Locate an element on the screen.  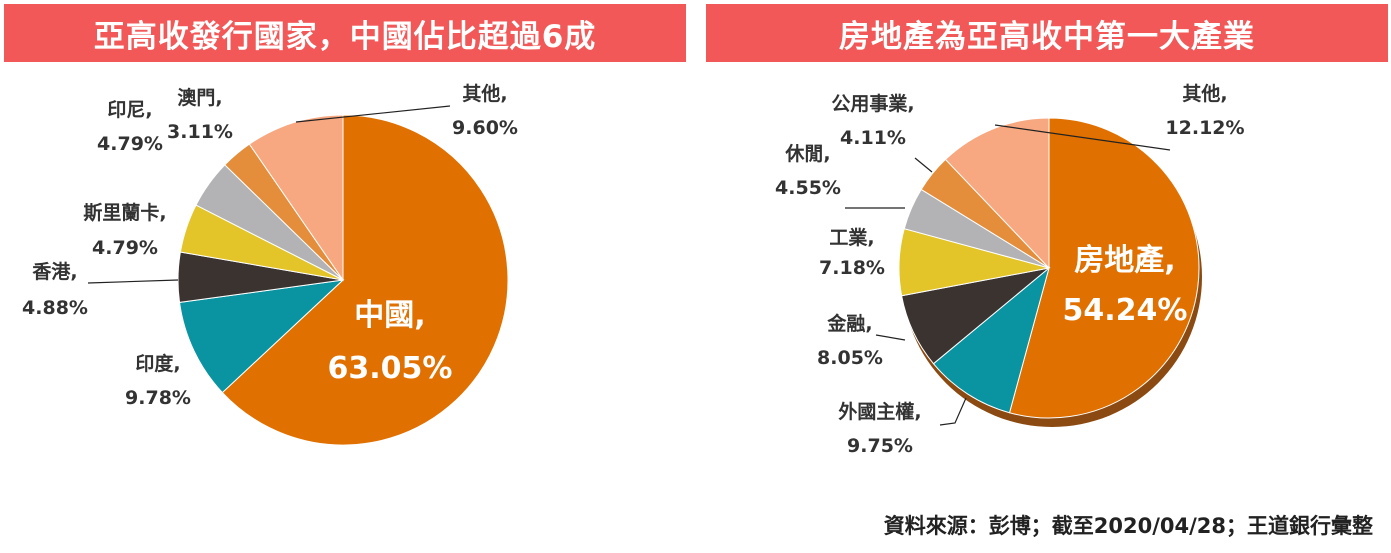
slice-value-label: 63.05% is located at coordinates (390, 368).